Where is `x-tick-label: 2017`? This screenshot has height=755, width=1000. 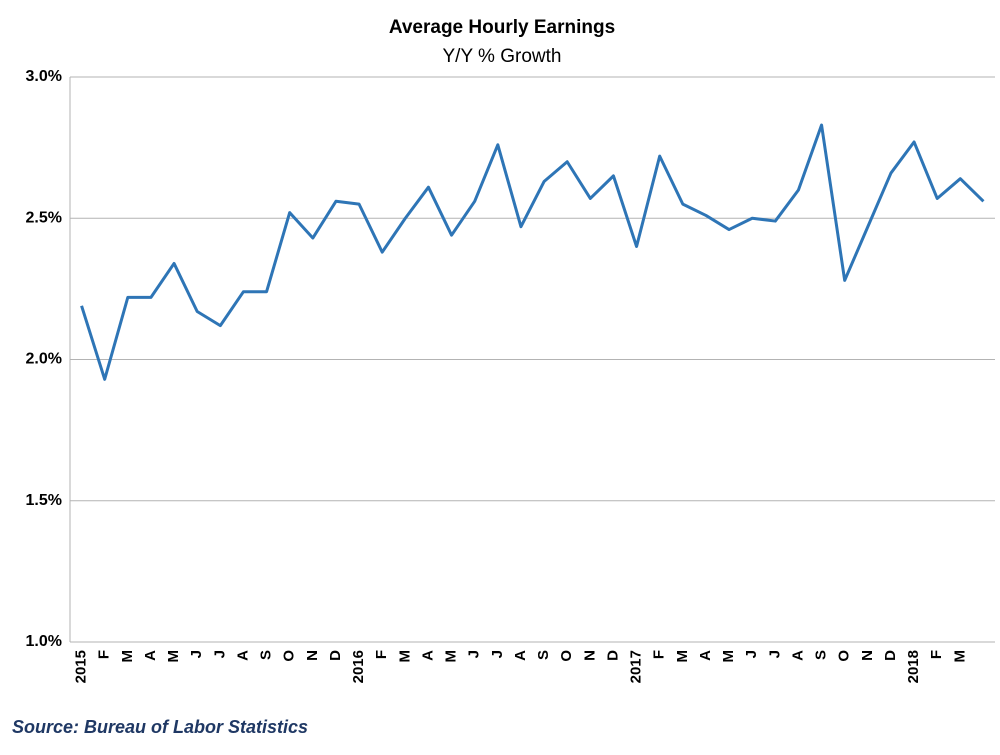
x-tick-label: 2017 is located at coordinates (636, 666).